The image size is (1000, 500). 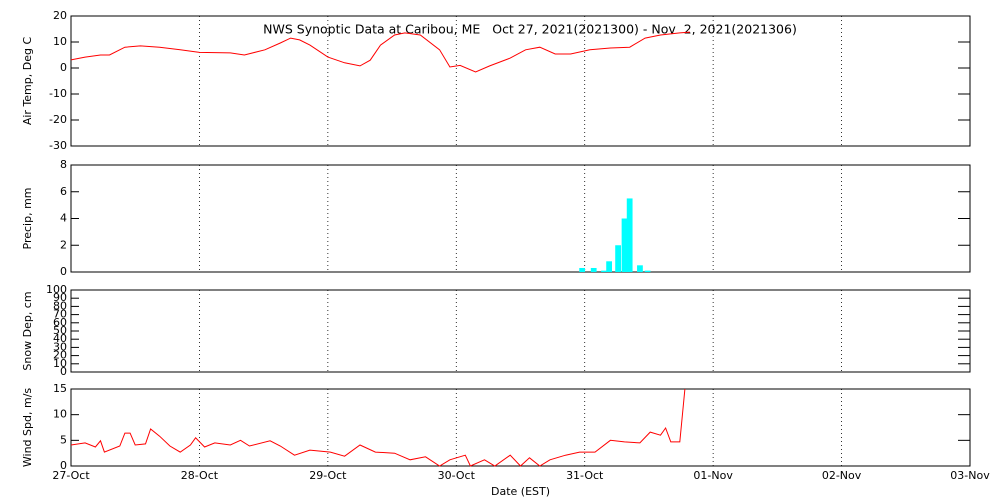 I want to click on y-axis-label: Precip, mm, so click(x=27, y=219).